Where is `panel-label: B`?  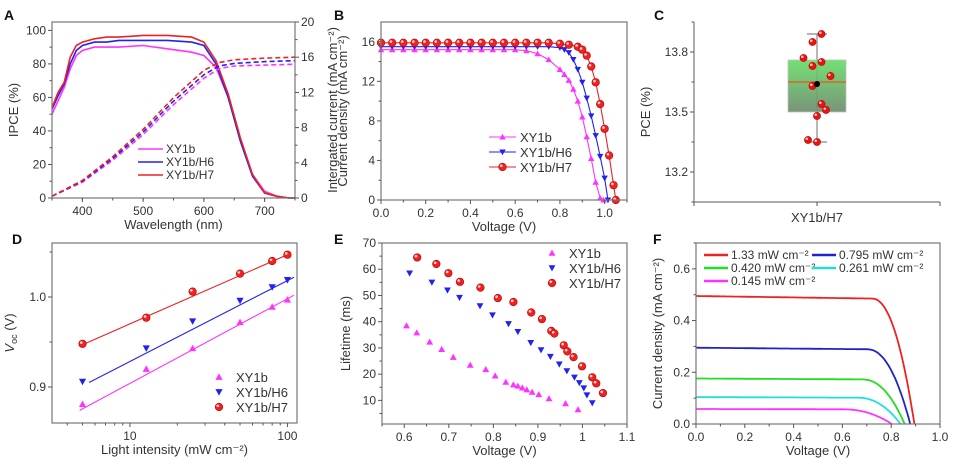 panel-label: B is located at coordinates (339, 15).